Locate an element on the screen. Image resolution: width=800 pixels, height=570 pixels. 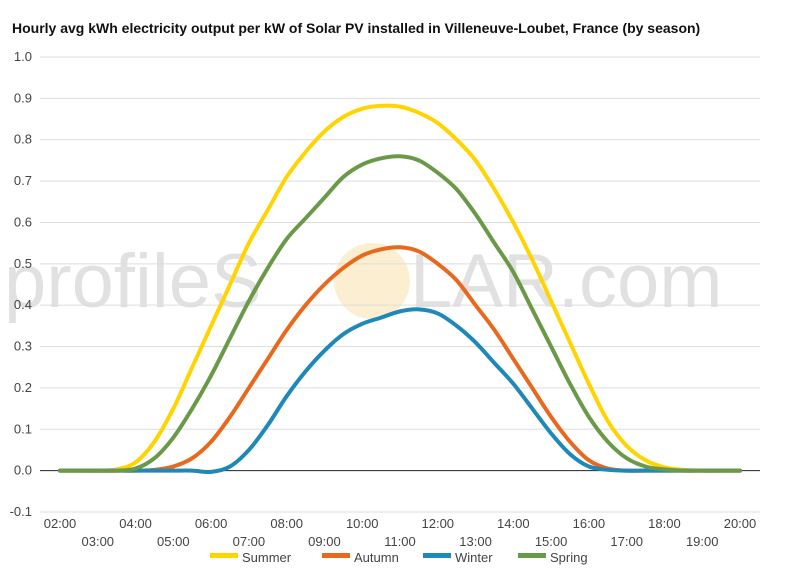
y-tick-label: 1.0 is located at coordinates (23, 56).